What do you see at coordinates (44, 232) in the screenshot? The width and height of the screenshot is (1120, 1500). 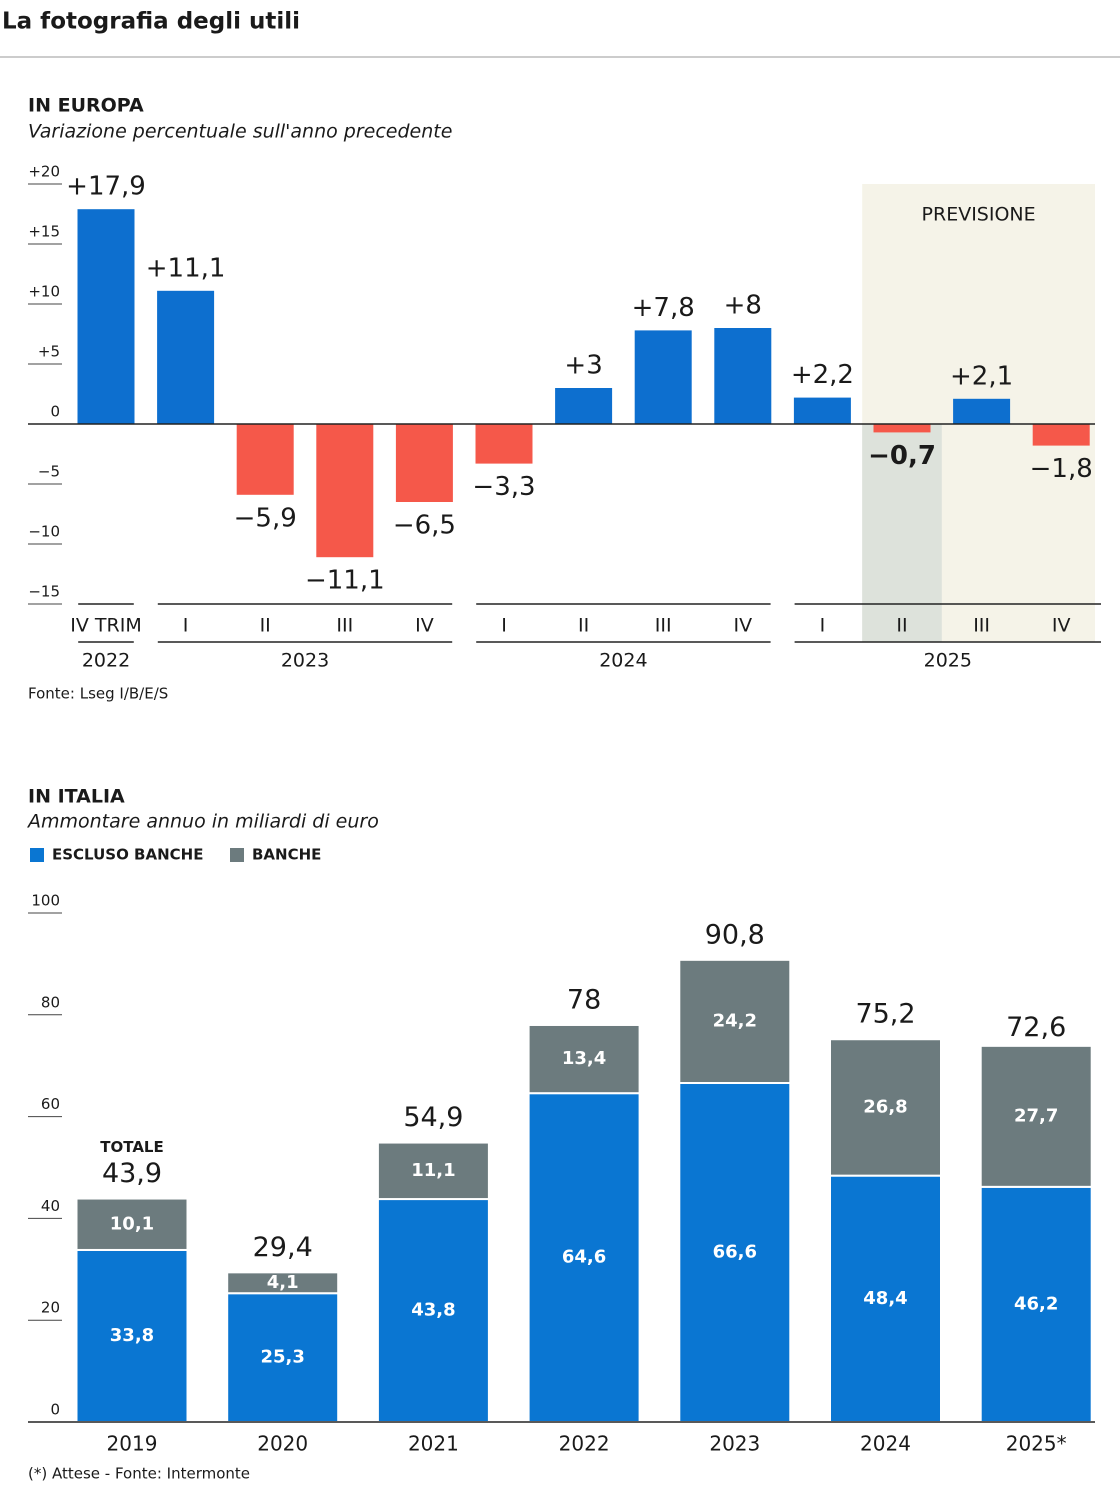 I see `y-tick-label: +15` at bounding box center [44, 232].